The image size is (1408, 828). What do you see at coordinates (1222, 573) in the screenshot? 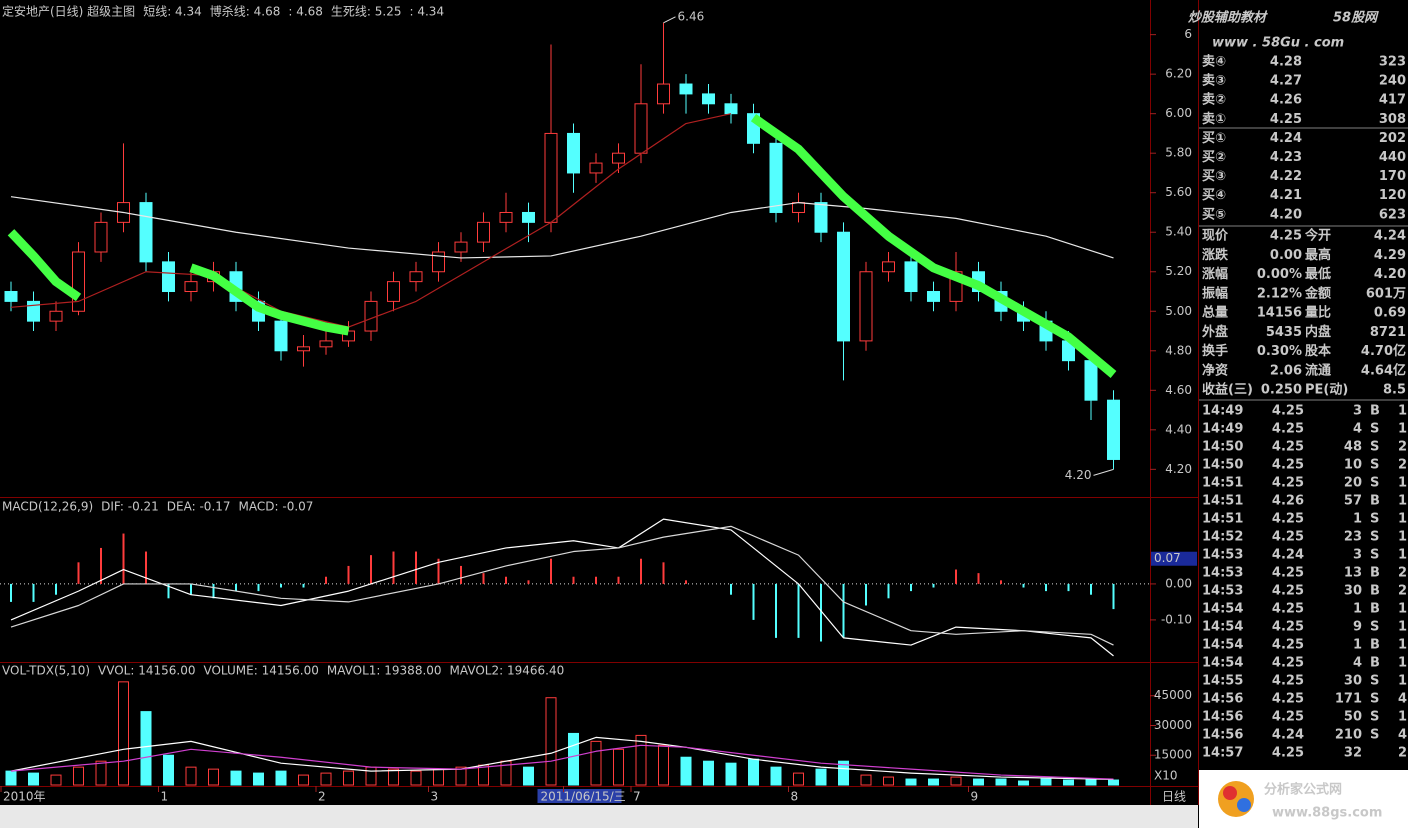
I see `trade-time: 14:53` at bounding box center [1222, 573].